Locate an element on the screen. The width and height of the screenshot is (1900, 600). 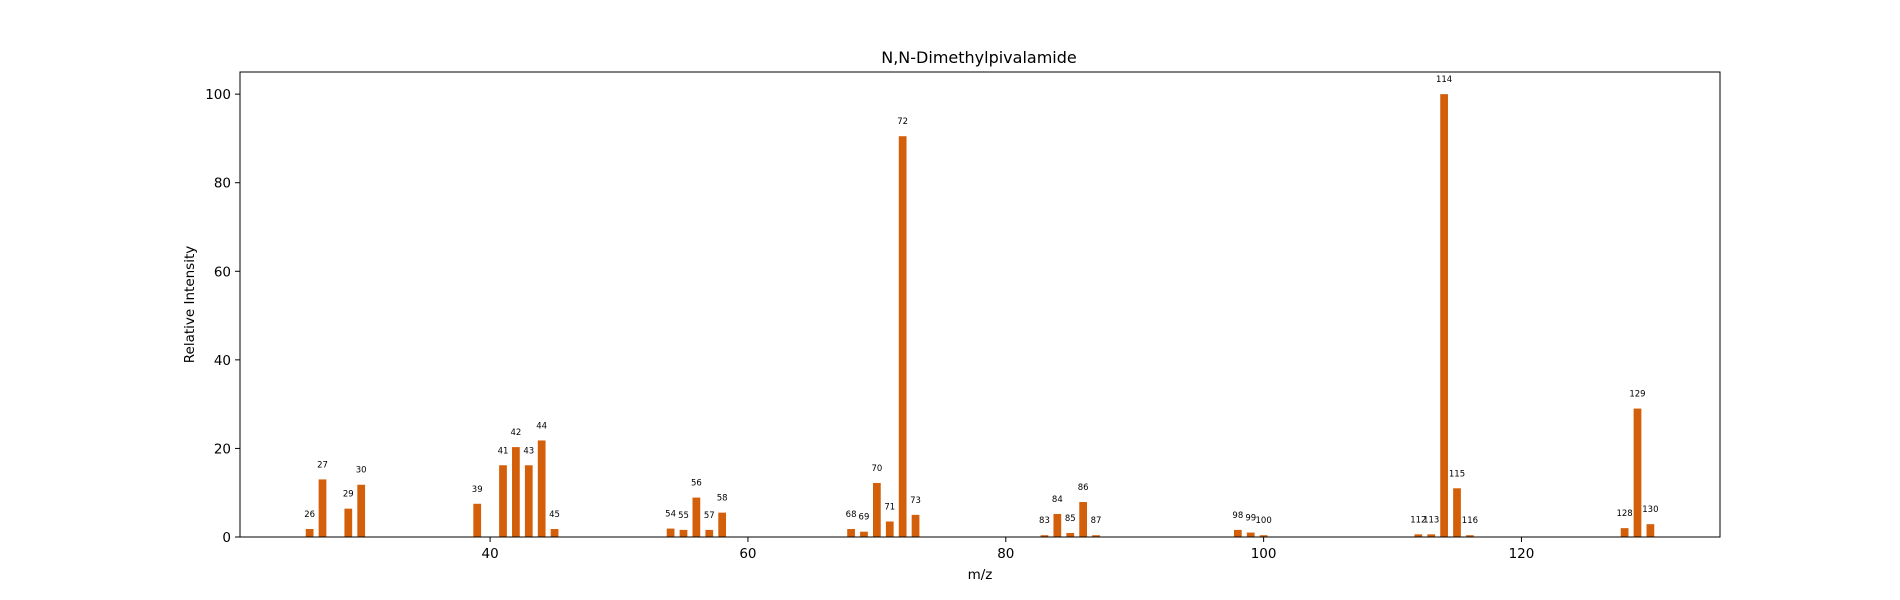
bar-label-mz-128: 128 is located at coordinates (1624, 514).